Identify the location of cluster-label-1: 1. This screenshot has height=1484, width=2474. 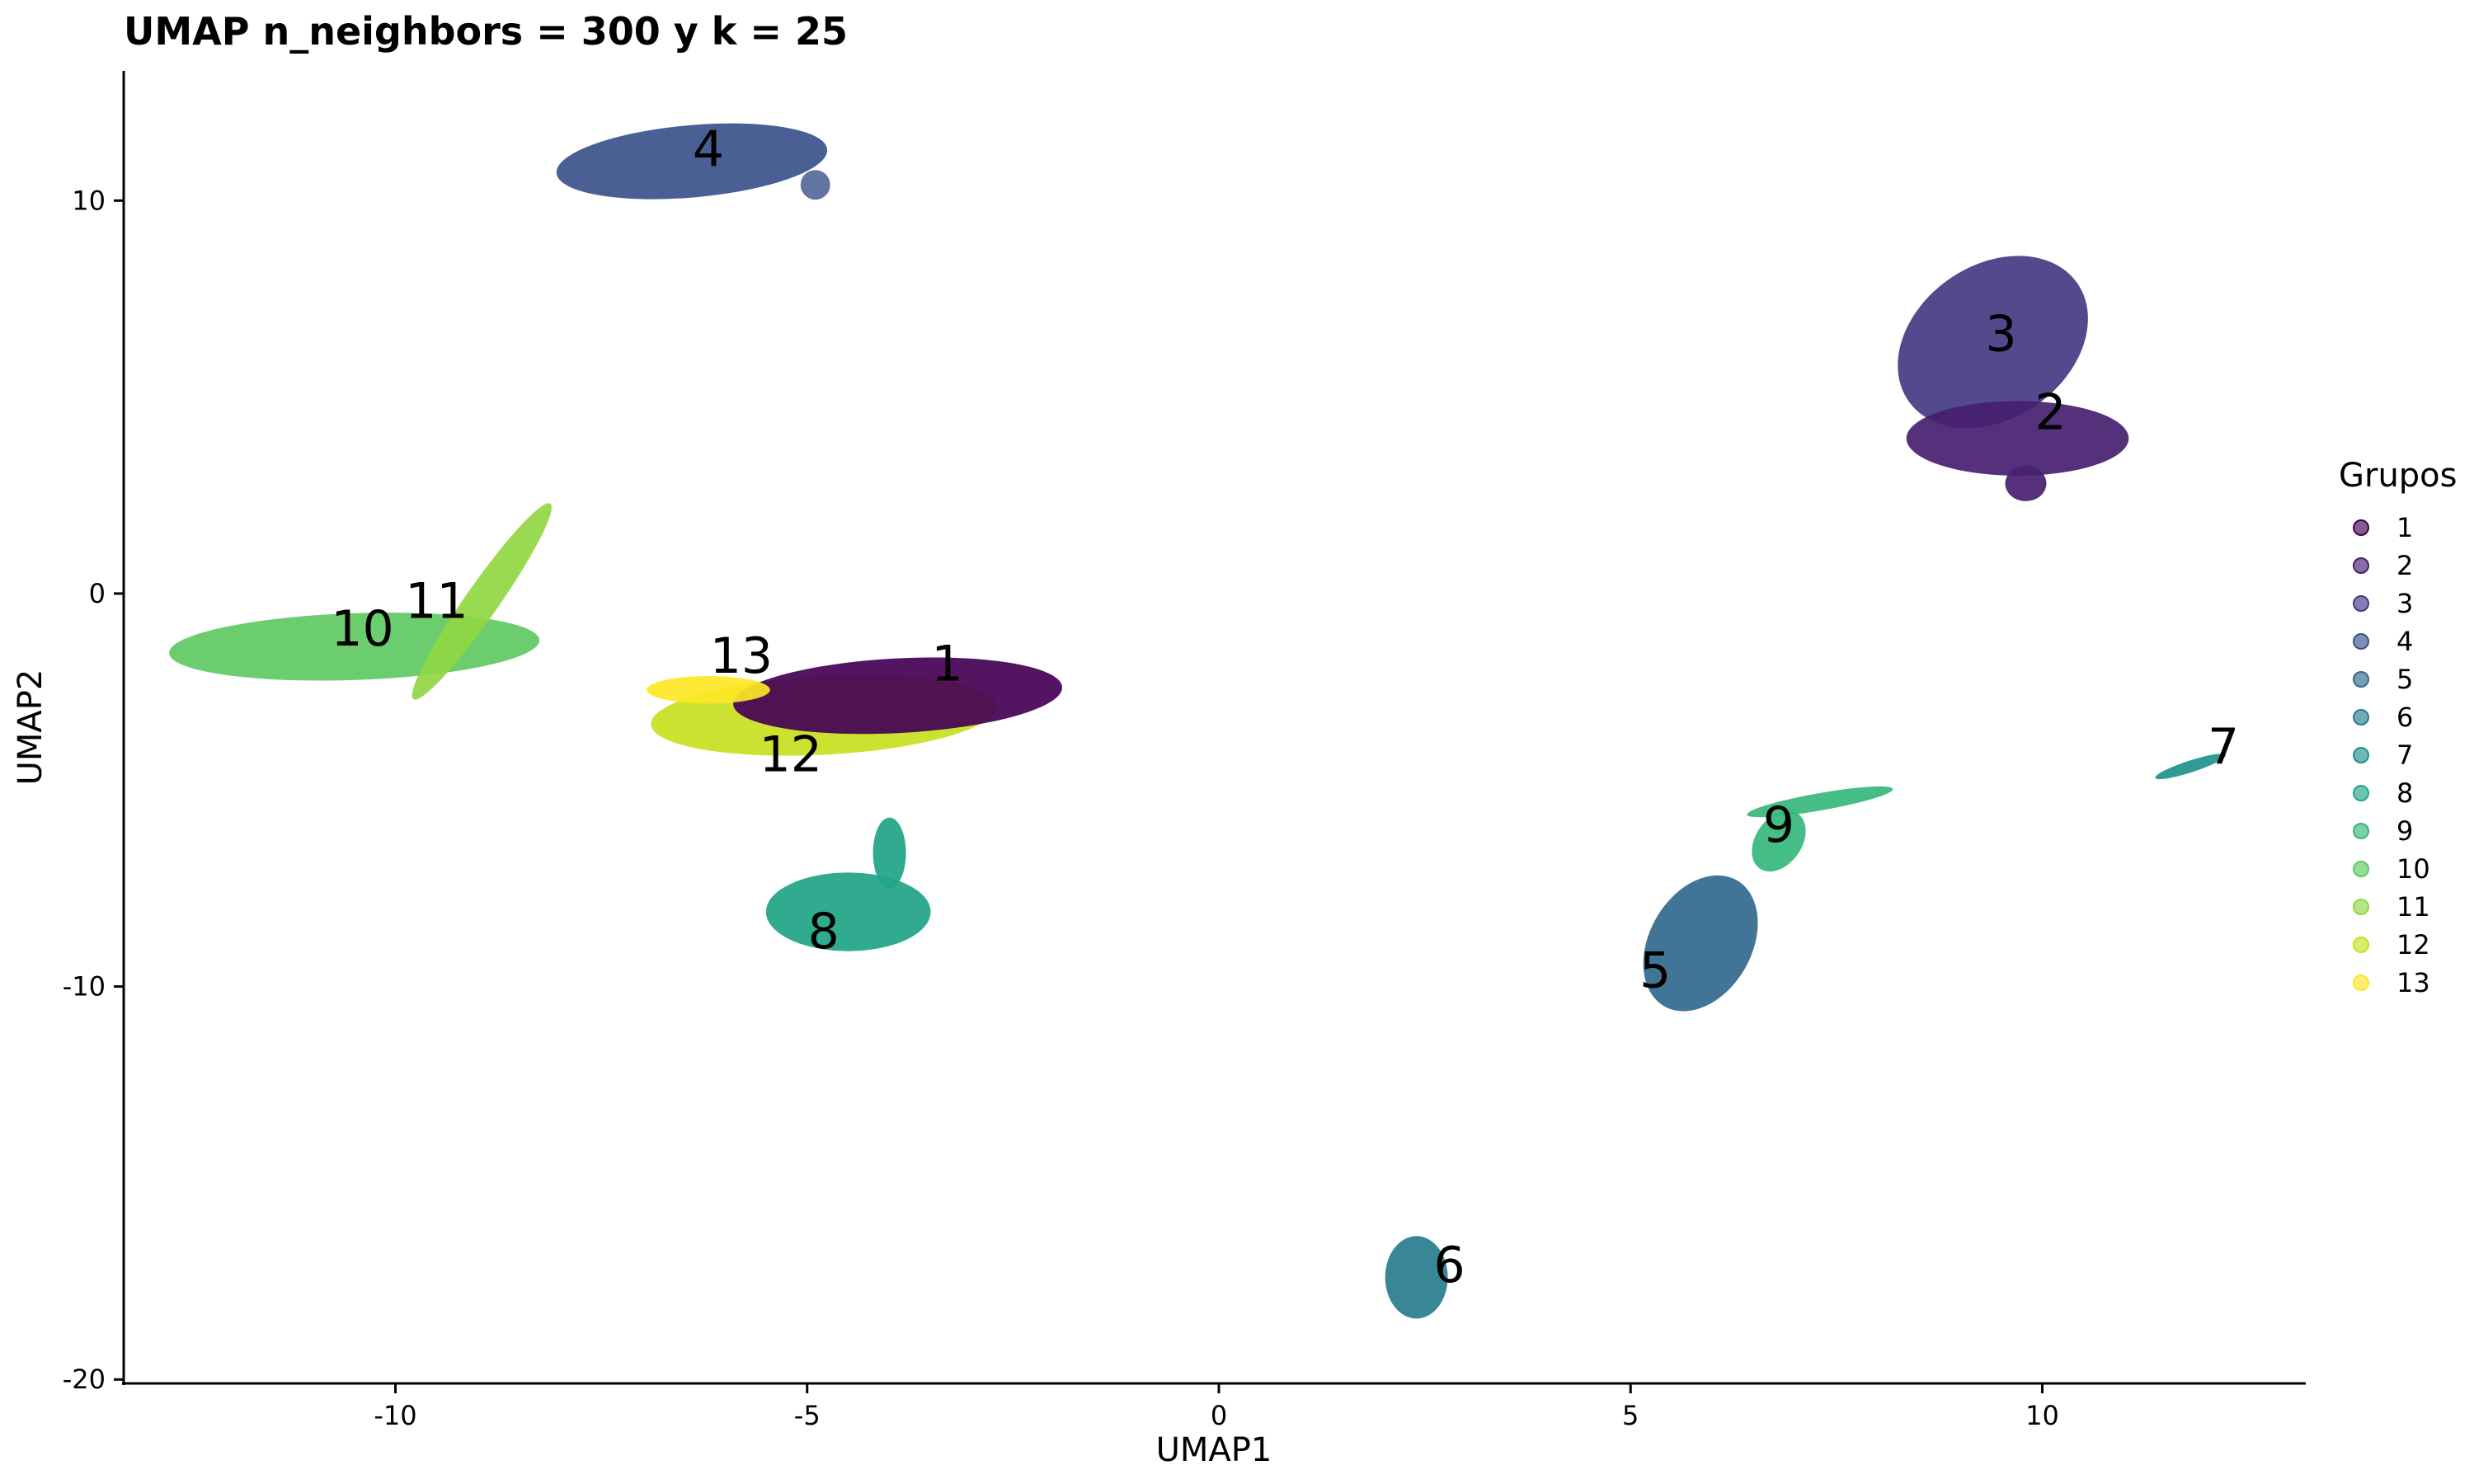
(946, 664).